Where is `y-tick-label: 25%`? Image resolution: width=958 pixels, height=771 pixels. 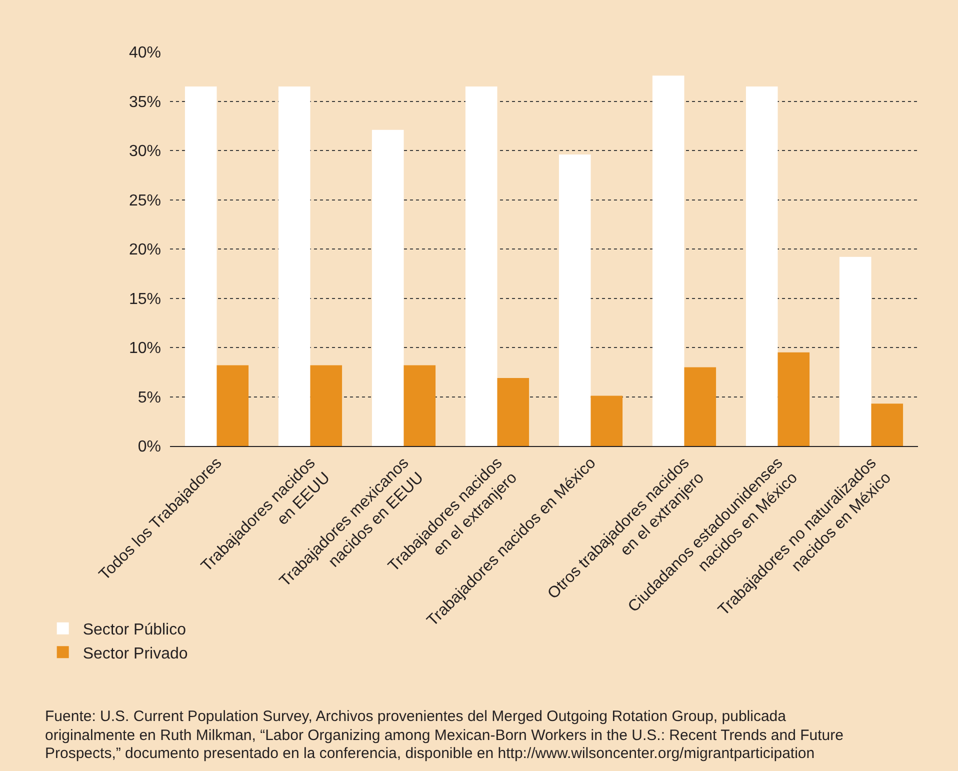
y-tick-label: 25% is located at coordinates (144, 201).